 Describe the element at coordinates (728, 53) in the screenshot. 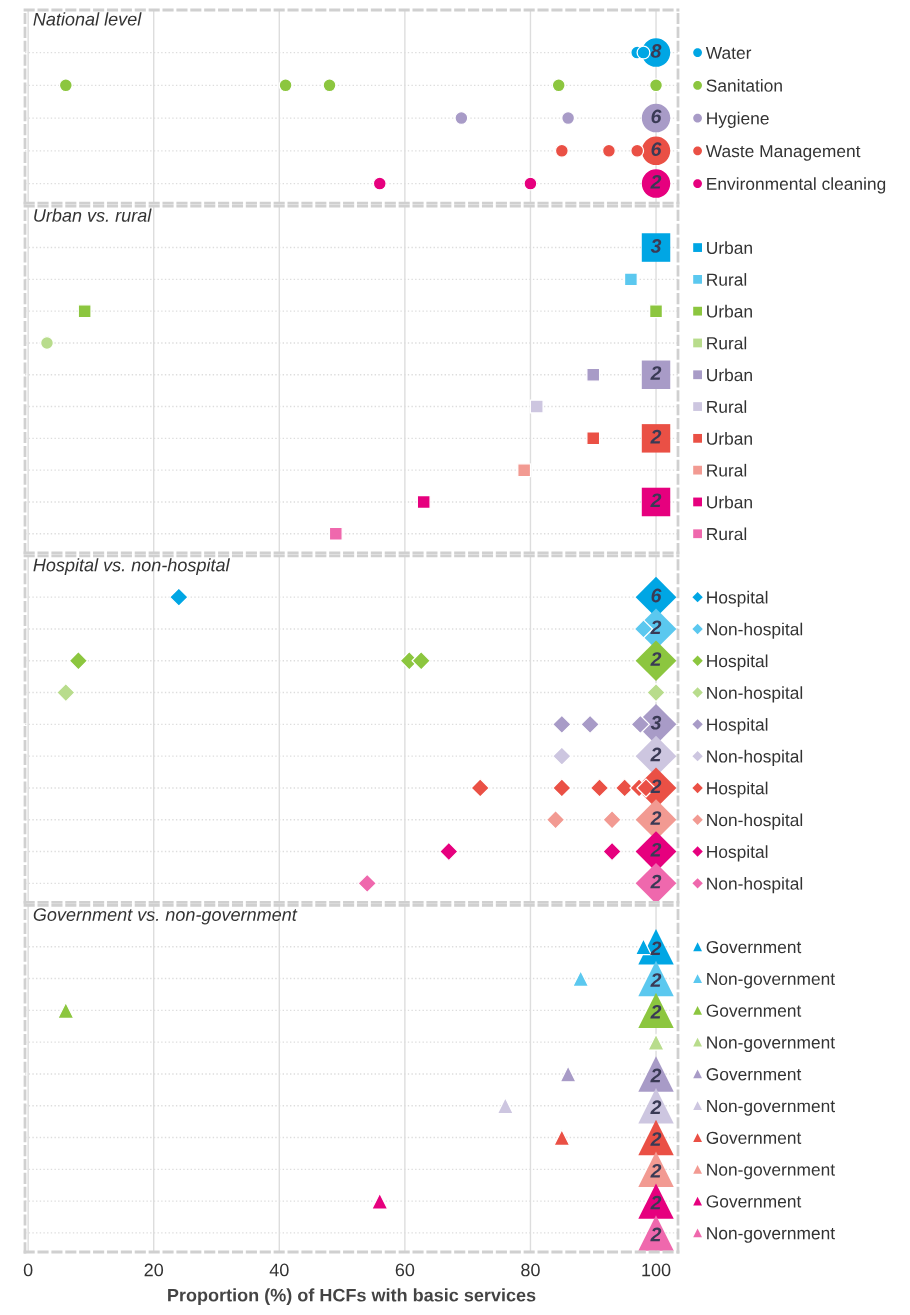

I see `y-tick-label: Water` at that location.